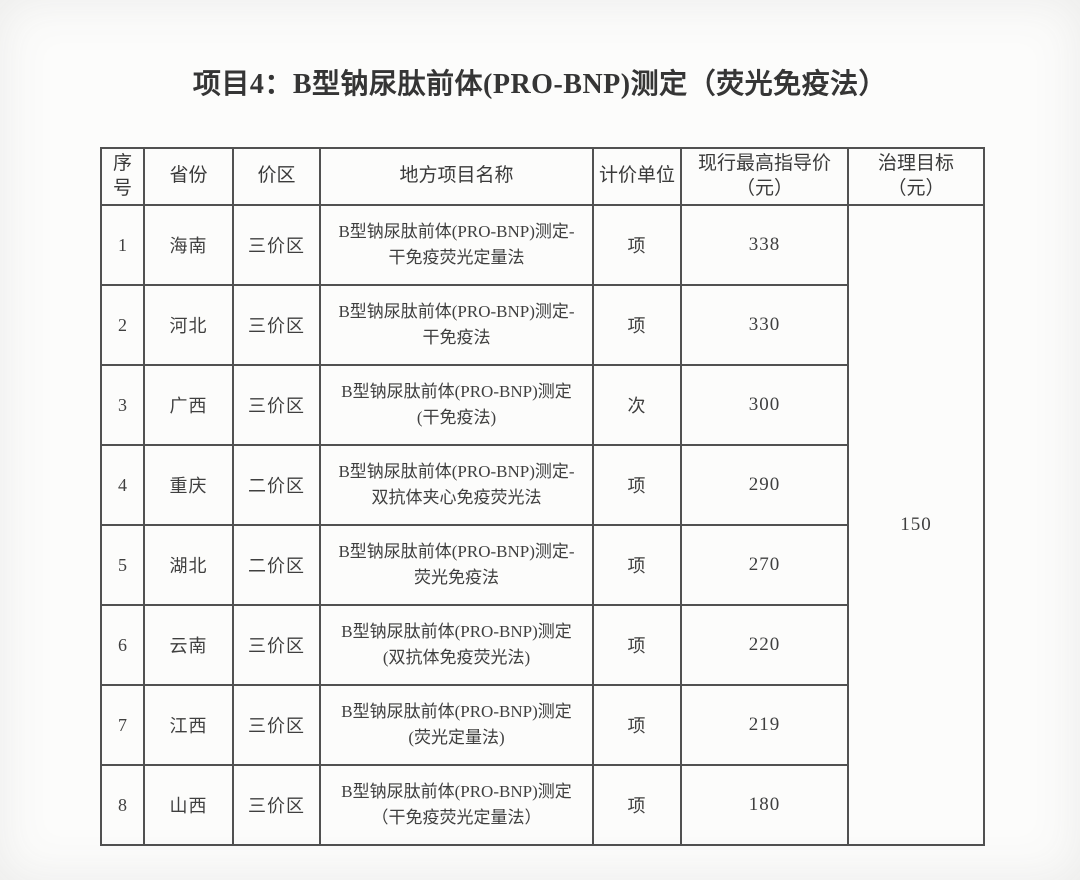  I want to click on cell-index: 4, so click(122, 485).